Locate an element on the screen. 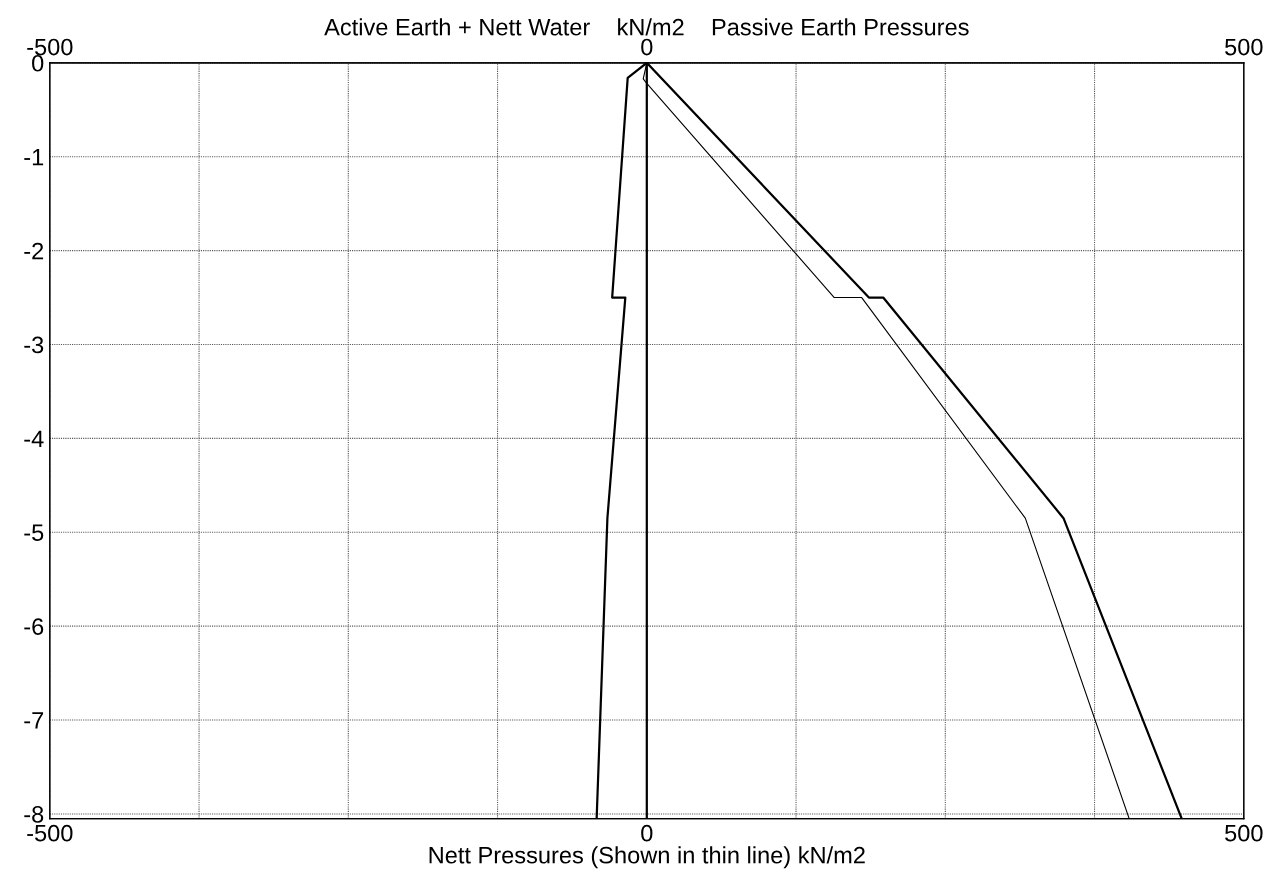  x-tick-label: 500 is located at coordinates (1244, 833).